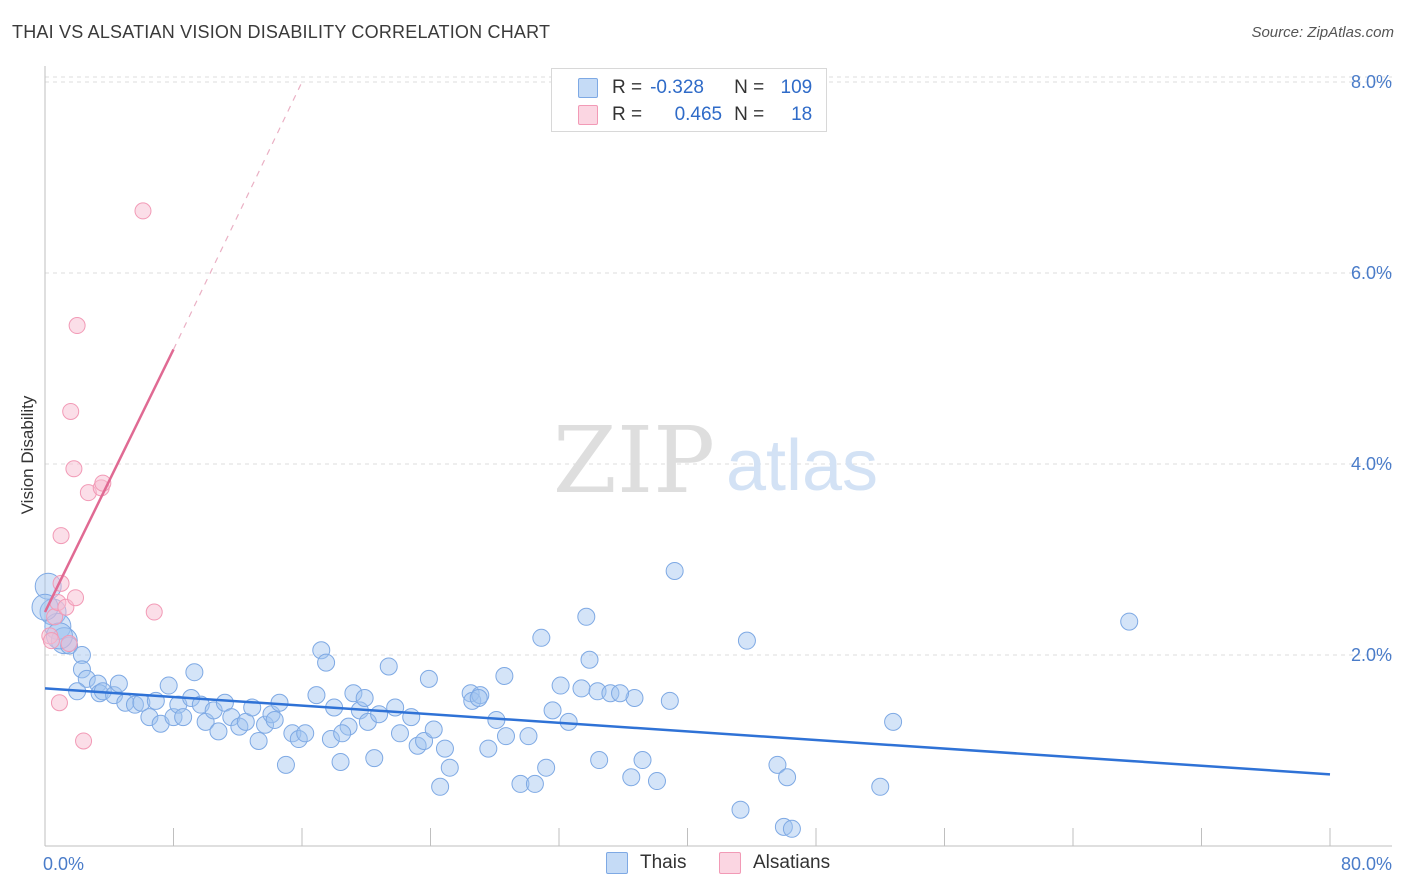 Image resolution: width=1406 pixels, height=892 pixels. Describe the element at coordinates (715, 460) in the screenshot. I see `watermark: ZIP atlas` at that location.